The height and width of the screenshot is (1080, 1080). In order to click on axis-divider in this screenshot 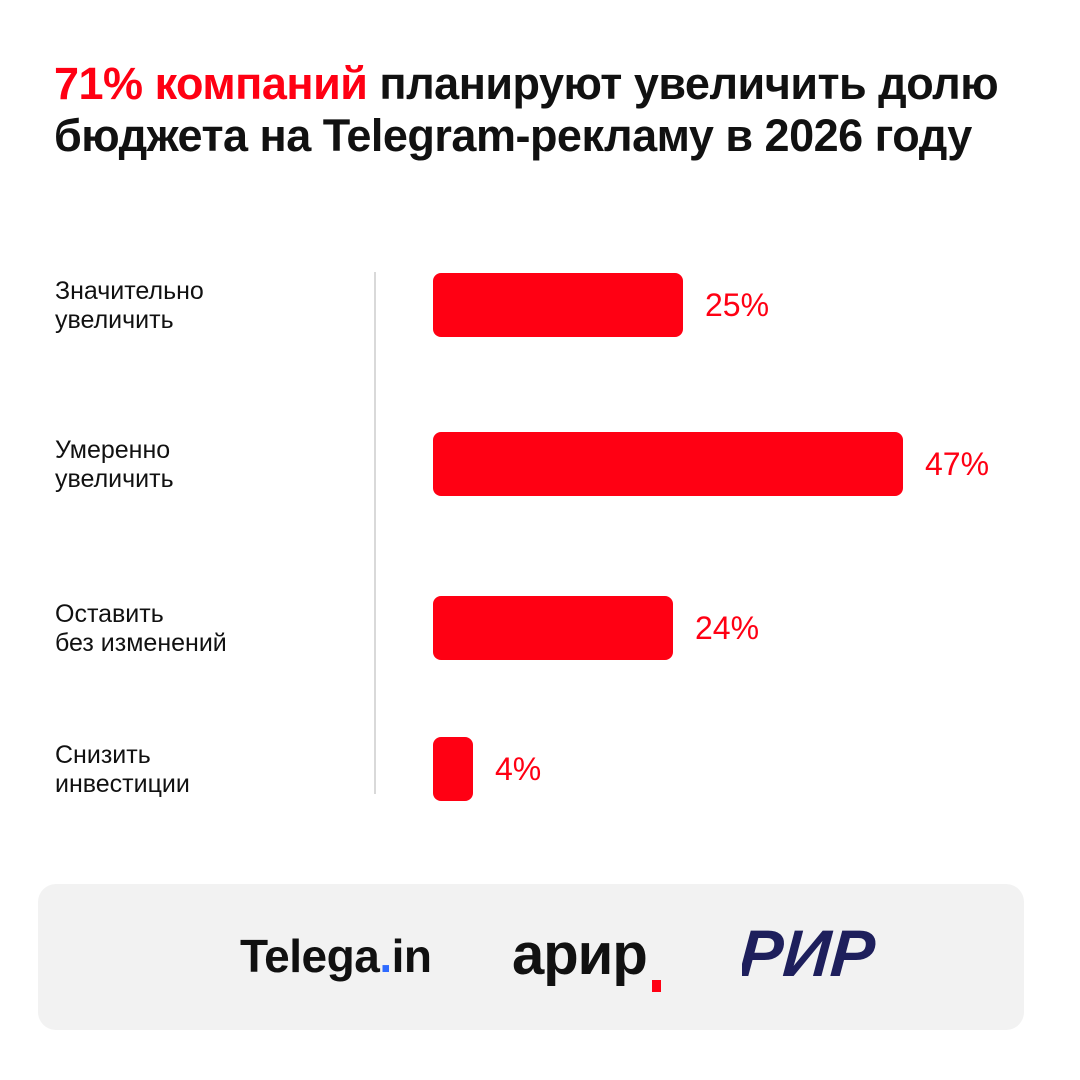, I will do `click(375, 533)`.